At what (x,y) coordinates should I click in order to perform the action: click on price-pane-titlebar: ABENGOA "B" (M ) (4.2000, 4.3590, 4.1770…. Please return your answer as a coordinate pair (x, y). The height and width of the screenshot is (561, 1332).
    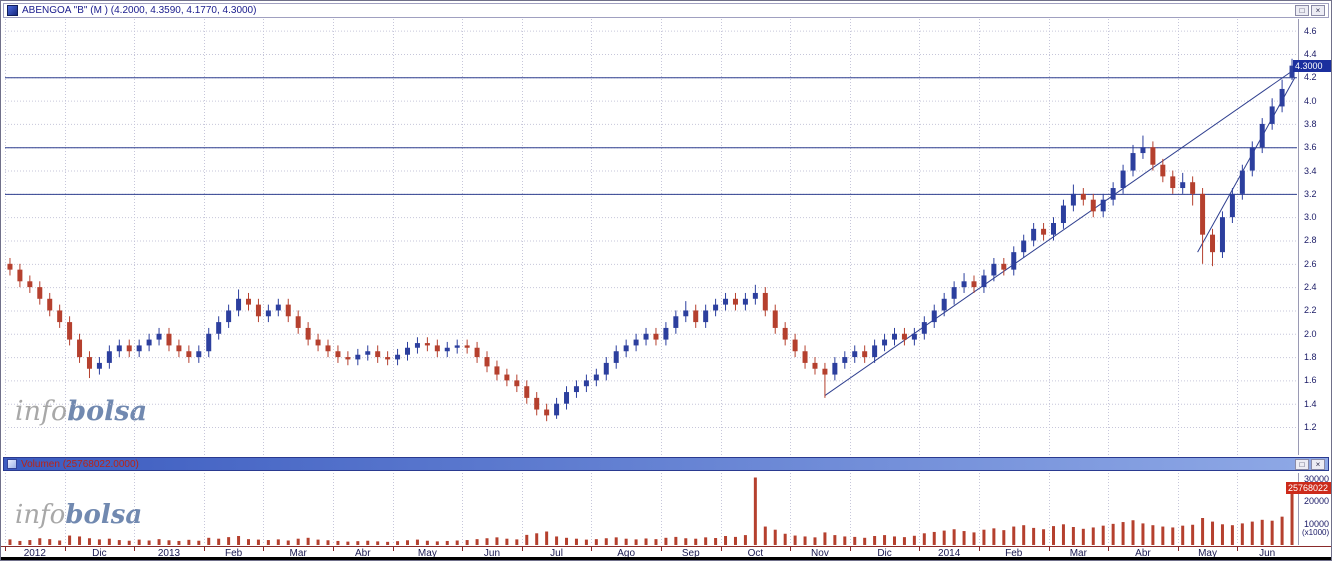
    Looking at the image, I should click on (666, 10).